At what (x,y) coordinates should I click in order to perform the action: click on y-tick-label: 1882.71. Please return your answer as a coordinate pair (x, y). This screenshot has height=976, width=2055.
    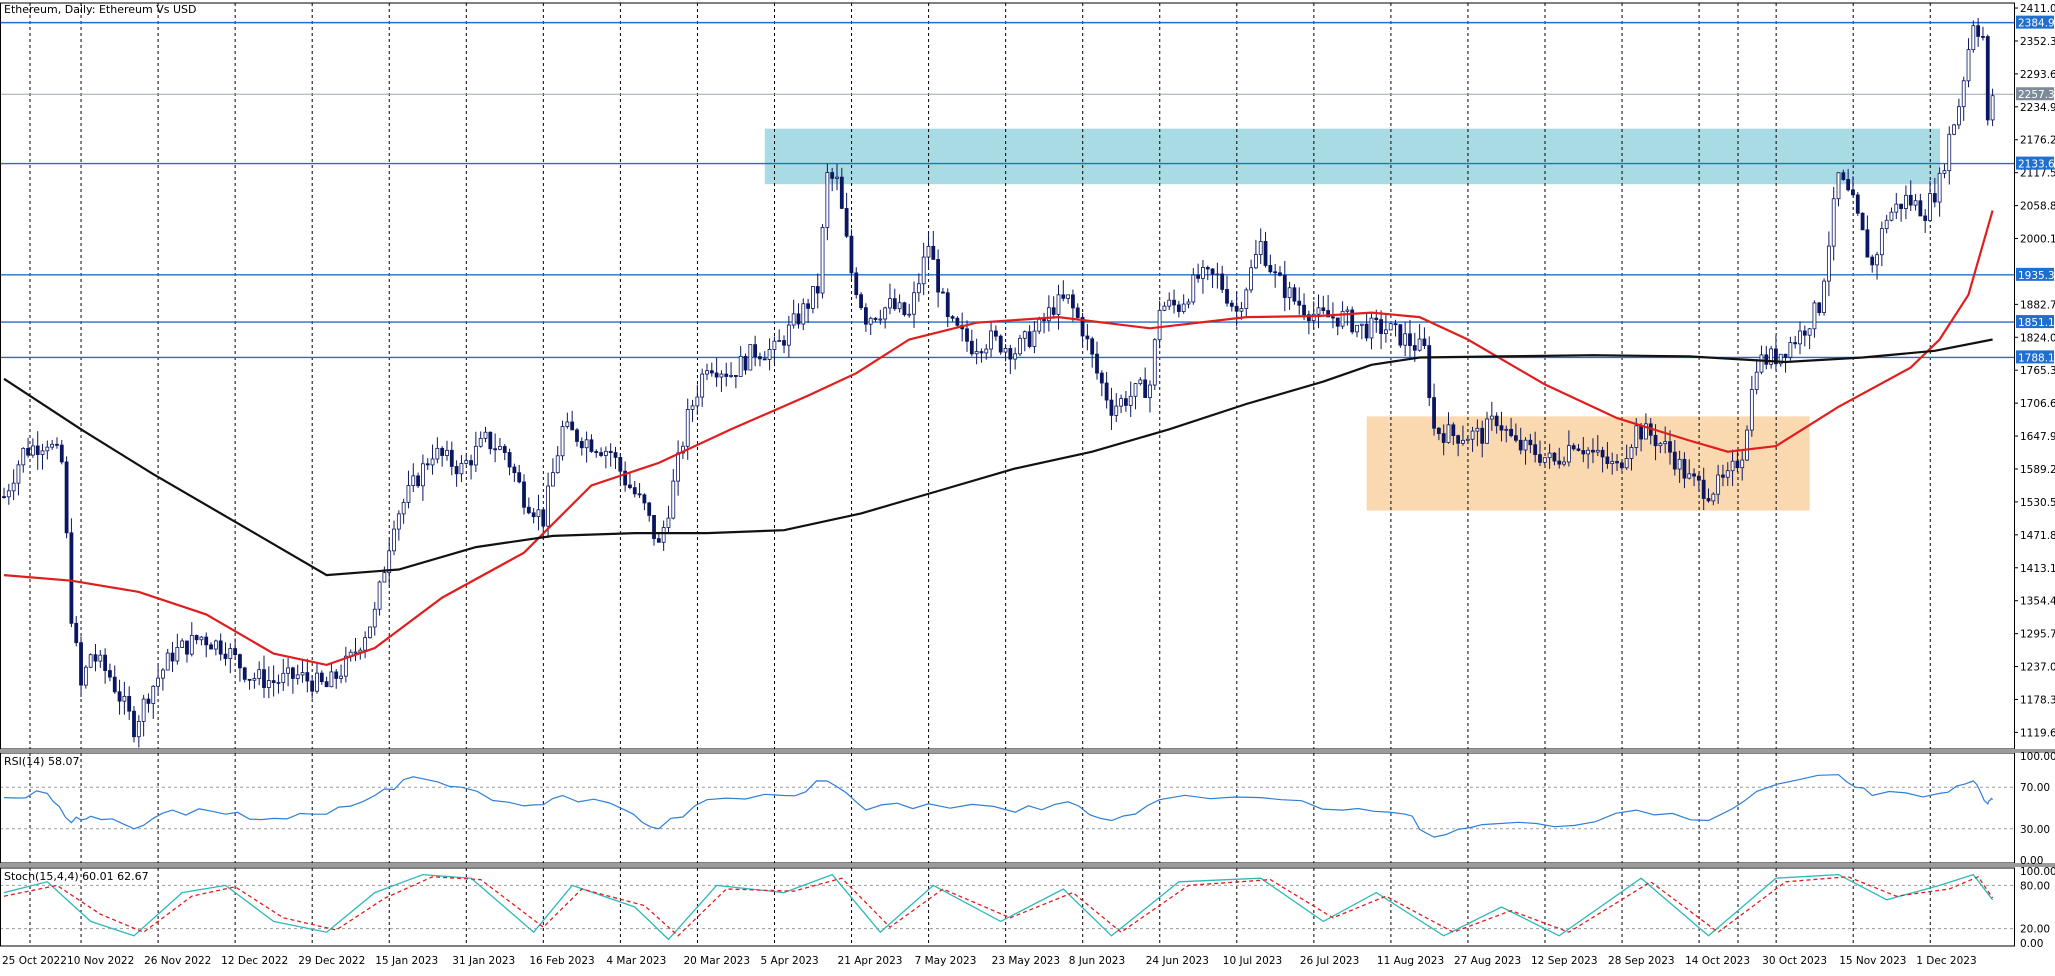
    Looking at the image, I should click on (2037, 305).